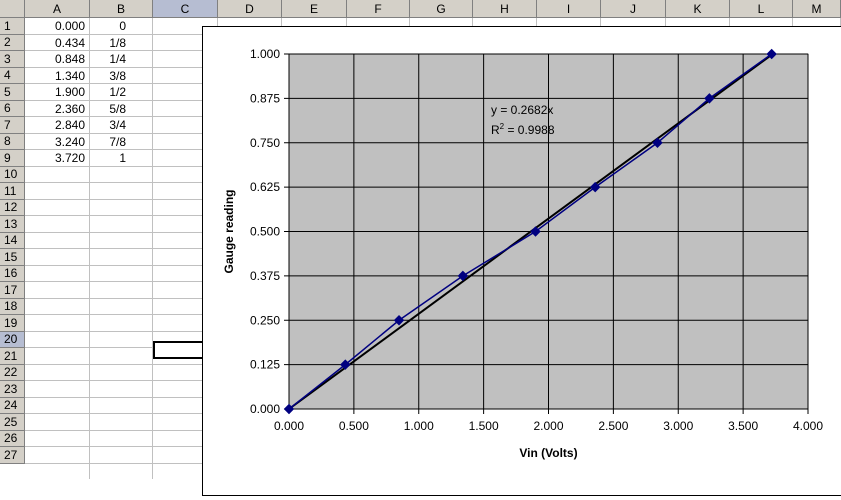  I want to click on cell-b7: 3/4, so click(117, 125).